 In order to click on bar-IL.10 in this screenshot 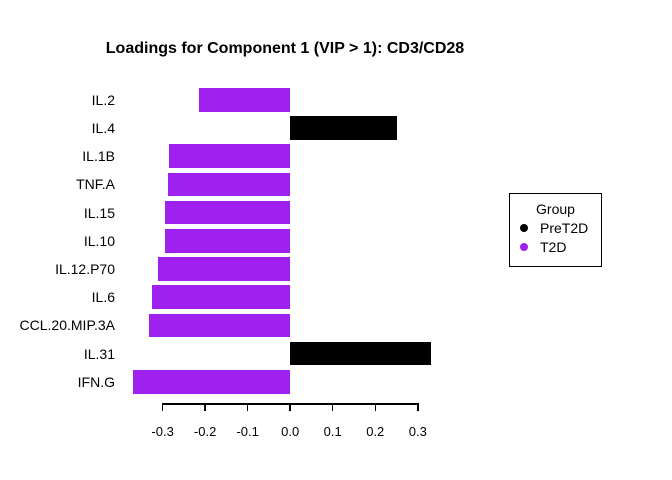, I will do `click(227, 241)`.